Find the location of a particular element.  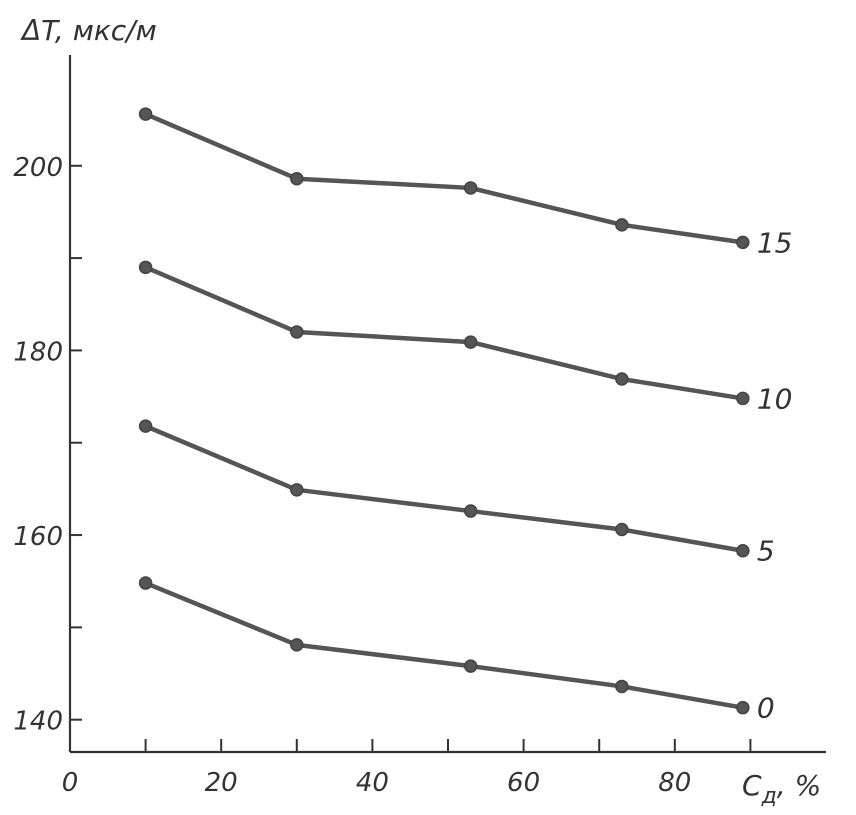

series-label: 5 is located at coordinates (766, 551).